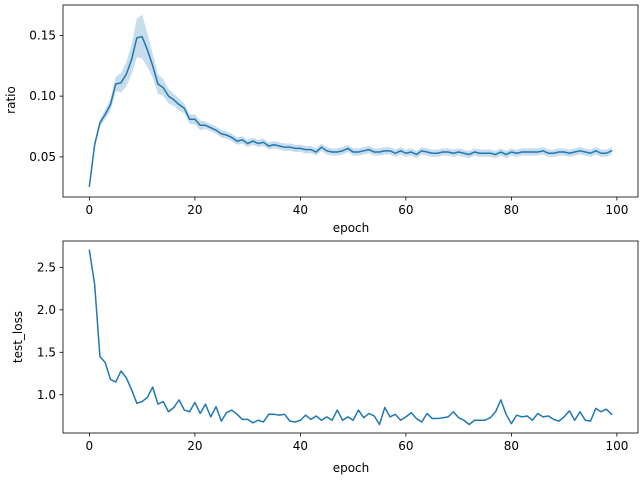  Describe the element at coordinates (42, 96) in the screenshot. I see `ratio-y-tick-label: 0.10` at that location.